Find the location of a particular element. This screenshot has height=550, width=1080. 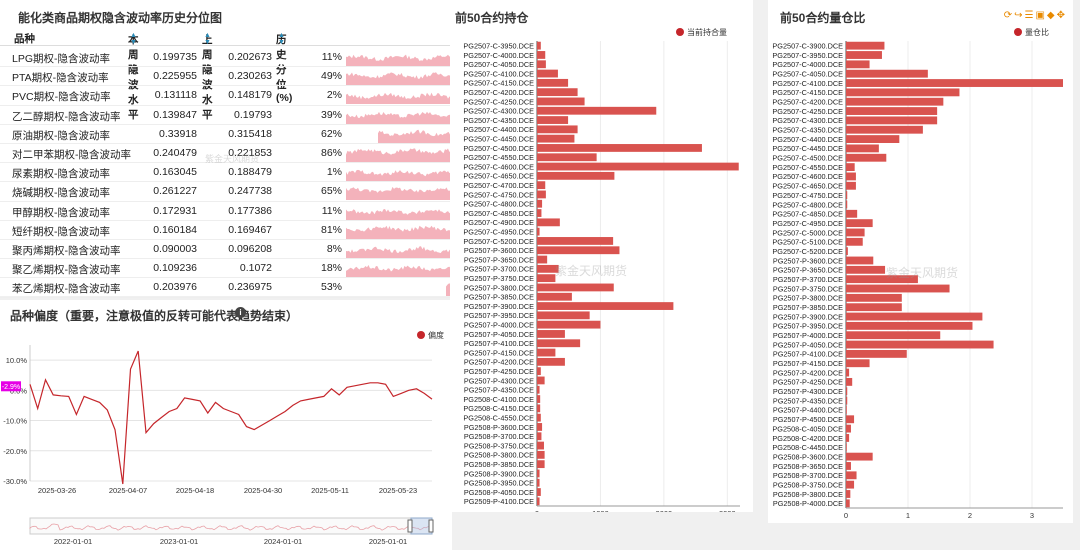

row-percentile: 8% is located at coordinates (334, 249).